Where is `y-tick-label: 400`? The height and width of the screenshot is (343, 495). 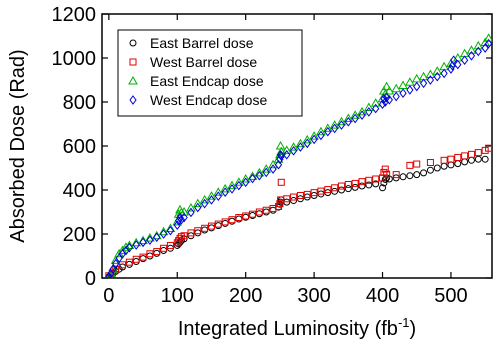 y-tick-label: 400 is located at coordinates (79, 191).